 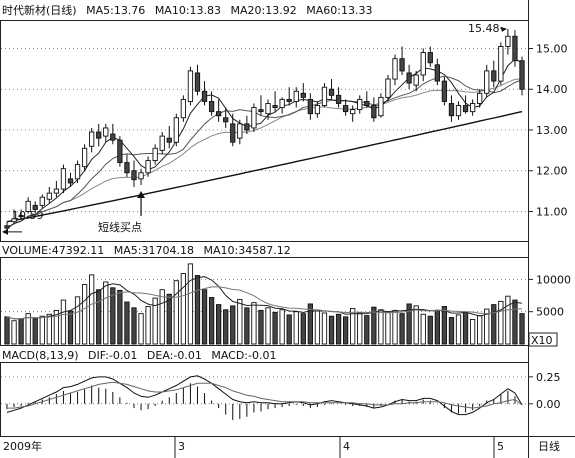 I want to click on macd-value-label: MACD:-0.01, so click(x=243, y=355).